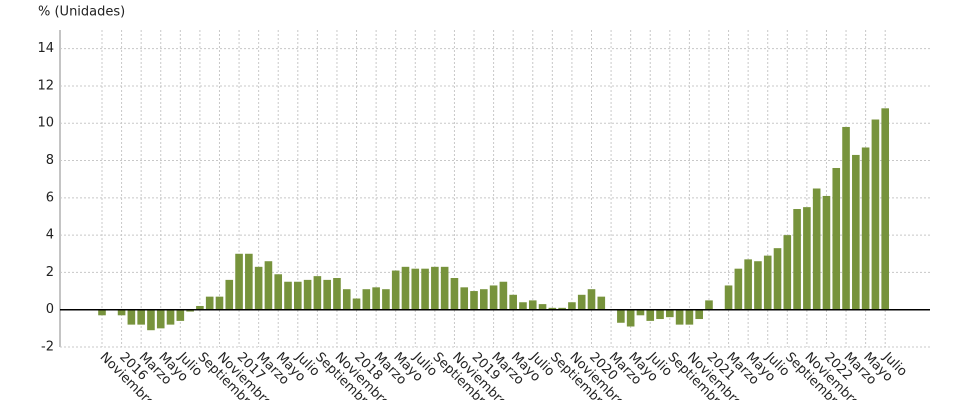  I want to click on y-axis-label: % (Unidades), so click(81, 12).